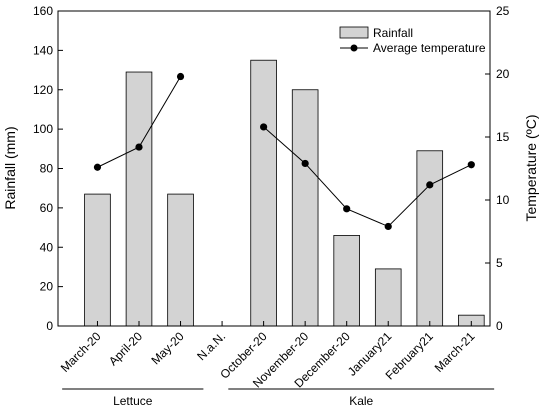 The width and height of the screenshot is (550, 412). Describe the element at coordinates (429, 48) in the screenshot. I see `legend-label-temperature: Average temperature` at that location.